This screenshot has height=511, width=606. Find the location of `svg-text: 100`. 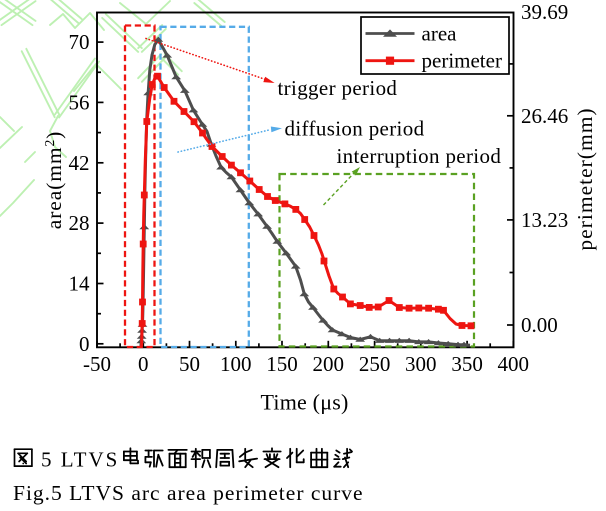

svg-text: 100 is located at coordinates (236, 364).